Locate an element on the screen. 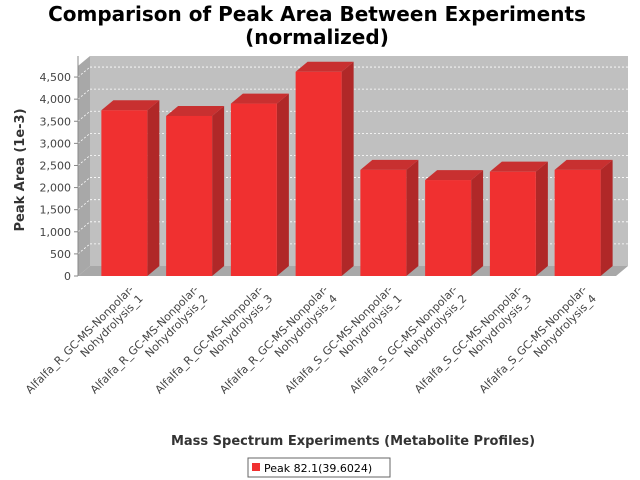 This screenshot has width=640, height=480. y-tick-label: 4,000 is located at coordinates (56, 99).